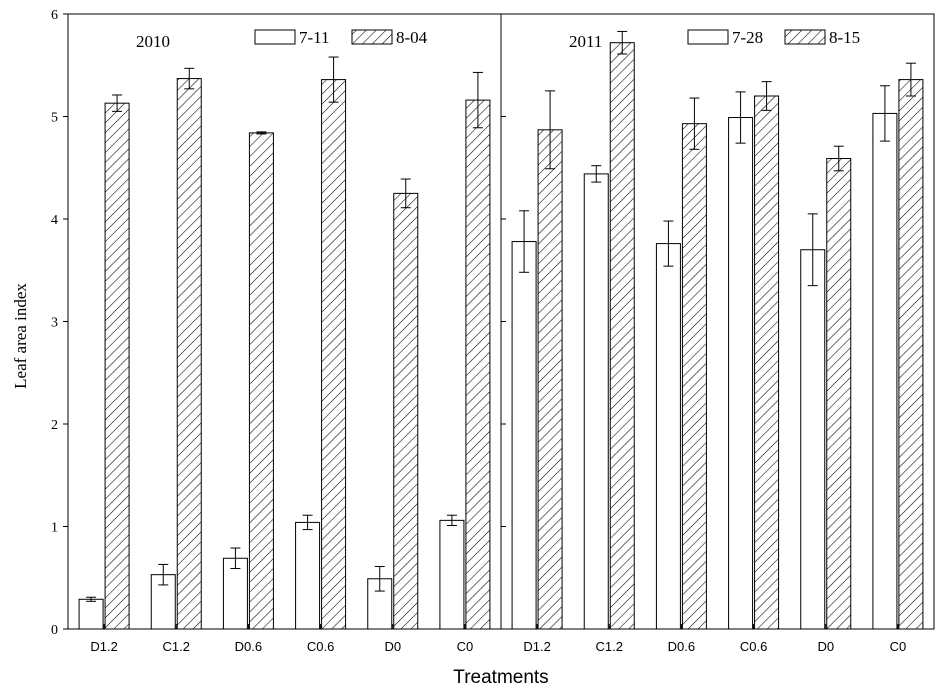 This screenshot has height=692, width=936. Describe the element at coordinates (54, 118) in the screenshot. I see `y-tick-label: 5` at that location.